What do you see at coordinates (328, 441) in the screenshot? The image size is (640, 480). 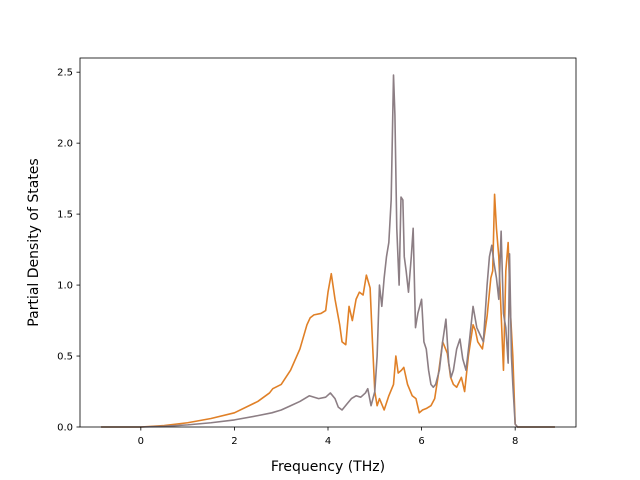 I see `x-tick-label: 4` at bounding box center [328, 441].